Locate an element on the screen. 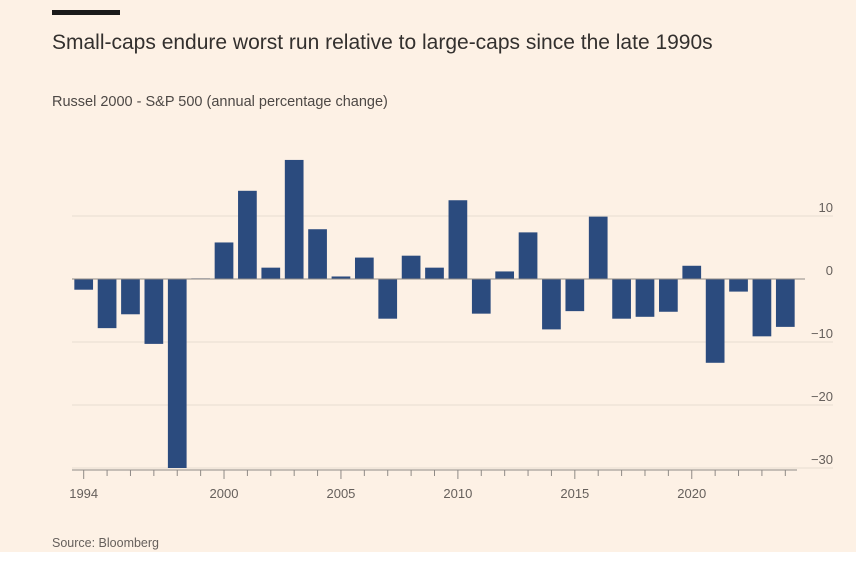 Image resolution: width=868 pixels, height=562 pixels. y-tick-label: −10 is located at coordinates (822, 333).